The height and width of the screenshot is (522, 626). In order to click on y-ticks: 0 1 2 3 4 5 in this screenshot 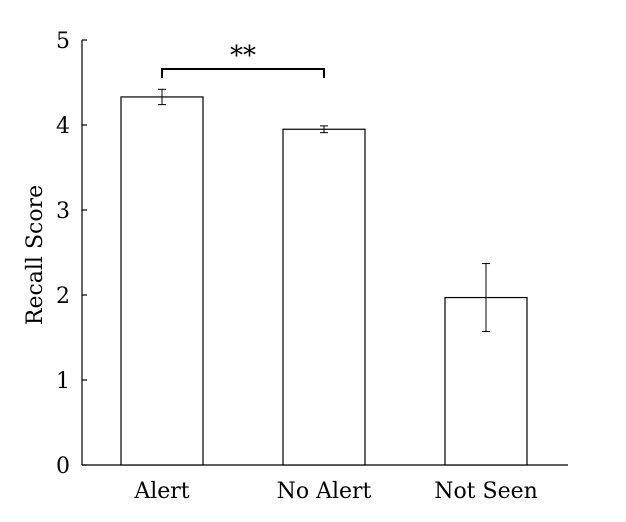, I will do `click(71, 254)`.